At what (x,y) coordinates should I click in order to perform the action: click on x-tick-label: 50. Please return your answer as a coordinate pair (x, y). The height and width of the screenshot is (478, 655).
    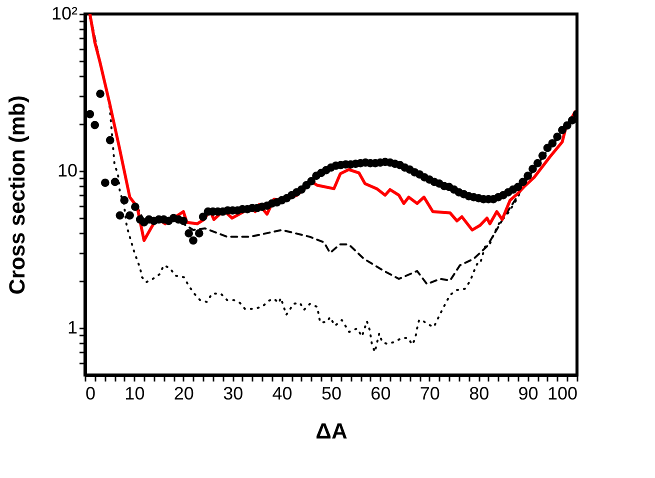
    Looking at the image, I should click on (331, 394).